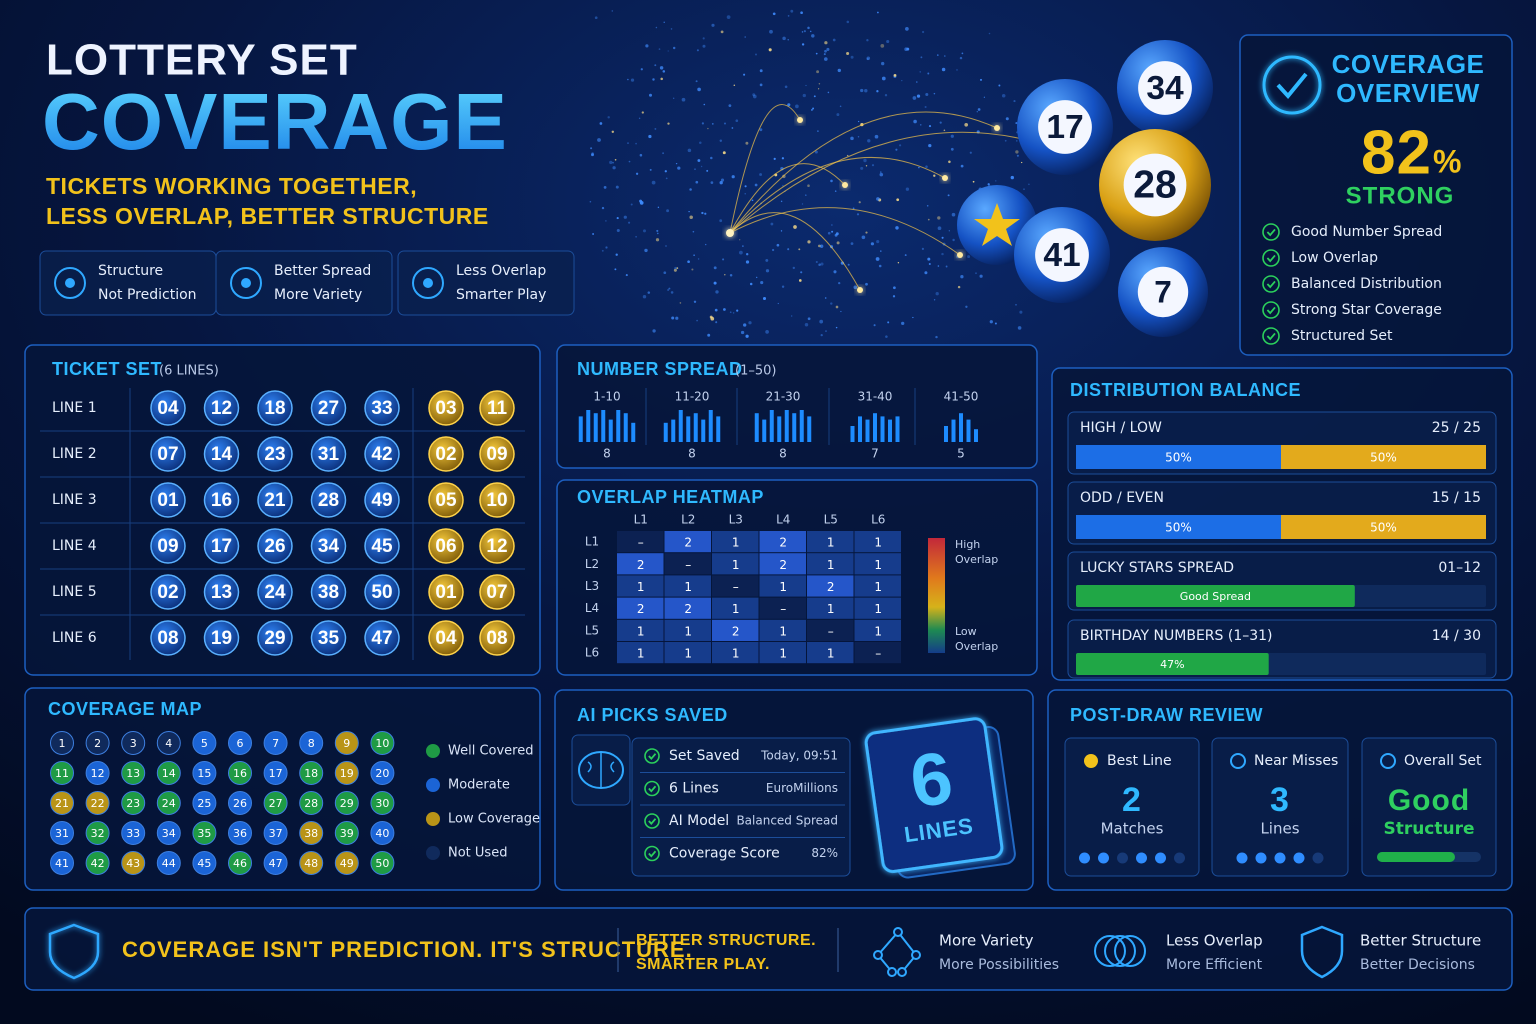 This screenshot has height=1024, width=1536. I want to click on ticket-number: 16, so click(221, 500).